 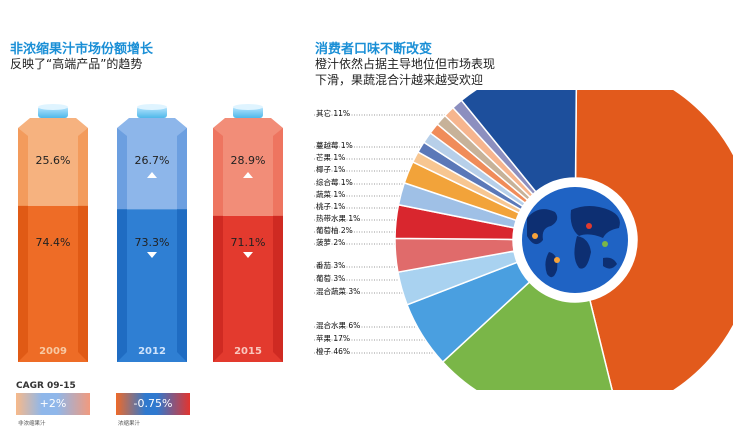 I want to click on slice-label-混合蔬菜: 混合蔬菜 3%, so click(x=338, y=291).